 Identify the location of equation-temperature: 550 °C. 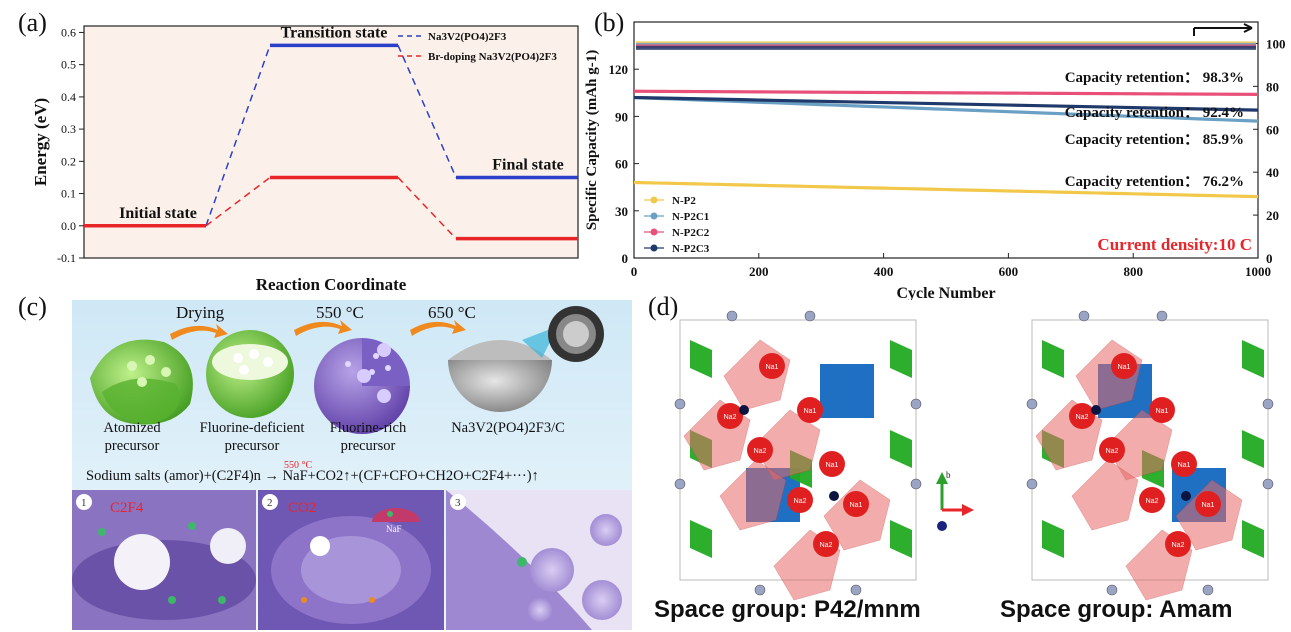
(298, 465).